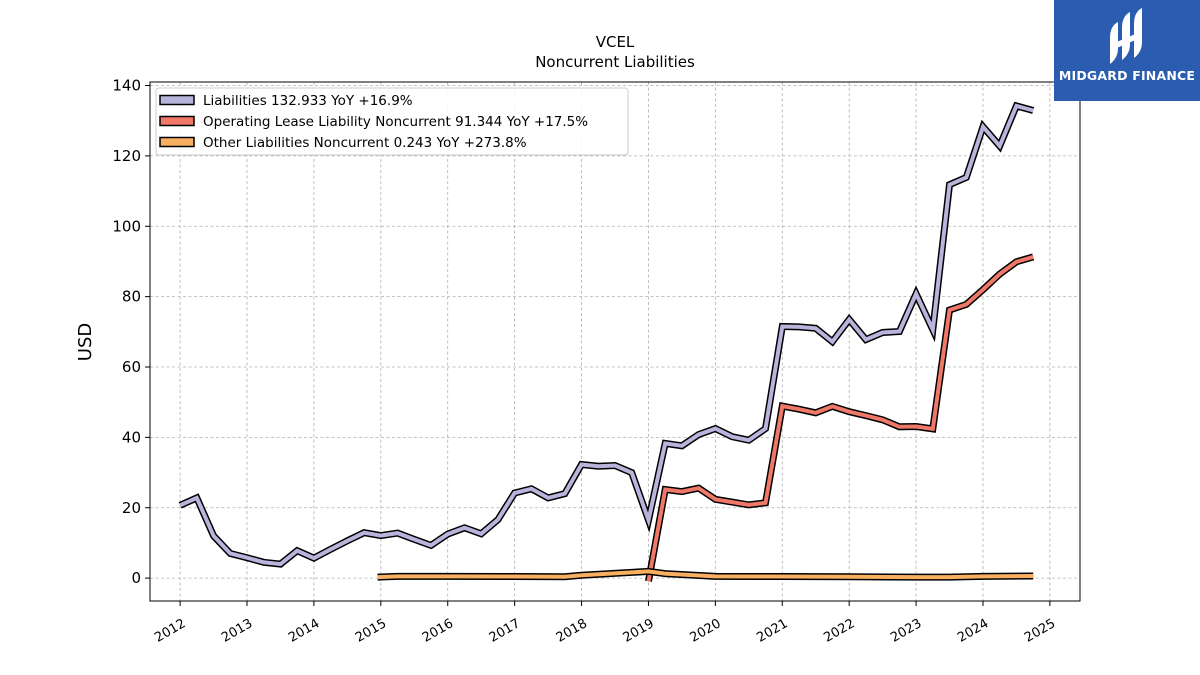 The width and height of the screenshot is (1200, 675). Describe the element at coordinates (973, 631) in the screenshot. I see `x-tick-label: 2024` at that location.